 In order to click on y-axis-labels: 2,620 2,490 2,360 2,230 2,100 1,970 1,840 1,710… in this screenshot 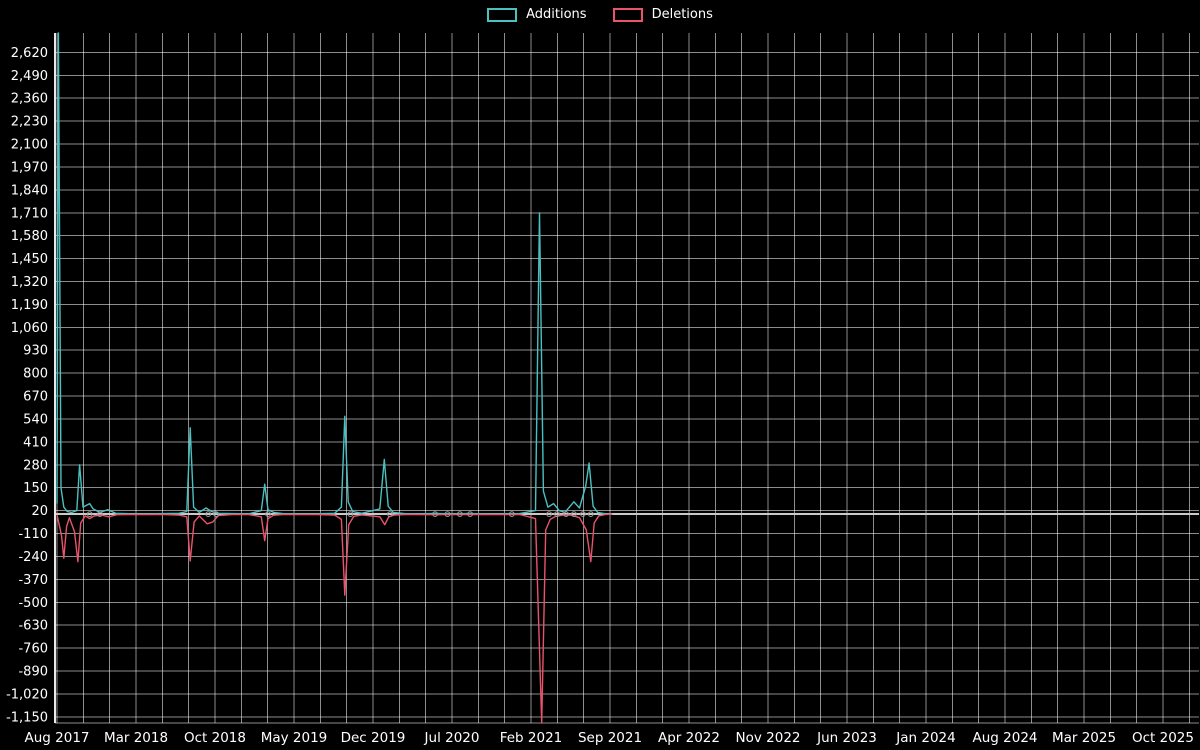, I will do `click(27, 385)`.